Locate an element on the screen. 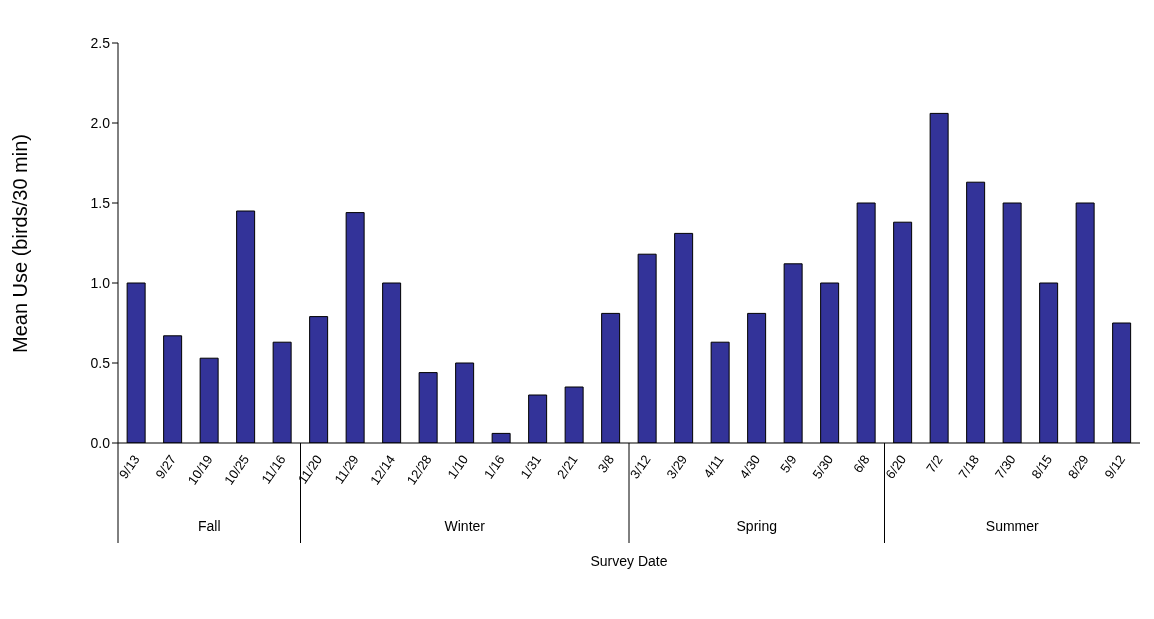 This screenshot has width=1154, height=619. text: Spring is located at coordinates (756, 526).